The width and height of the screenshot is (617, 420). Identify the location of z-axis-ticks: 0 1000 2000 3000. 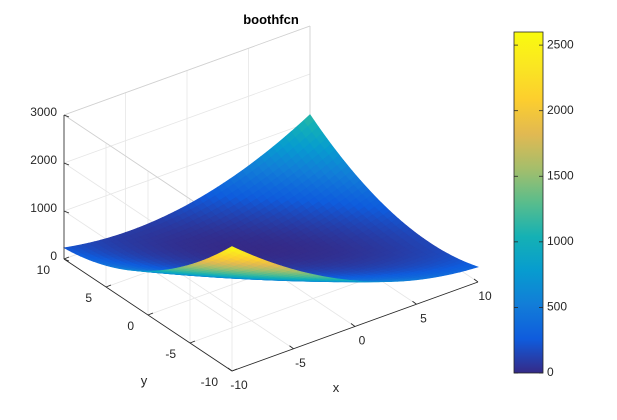
(50, 184).